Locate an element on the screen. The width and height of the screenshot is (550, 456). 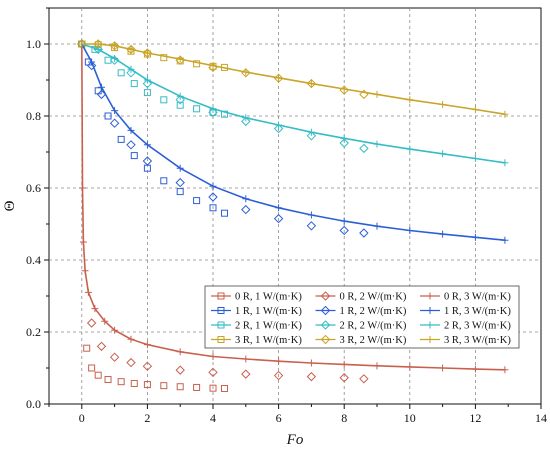
legend-entry: 0 R, 1 W/(m·K) is located at coordinates (256, 297).